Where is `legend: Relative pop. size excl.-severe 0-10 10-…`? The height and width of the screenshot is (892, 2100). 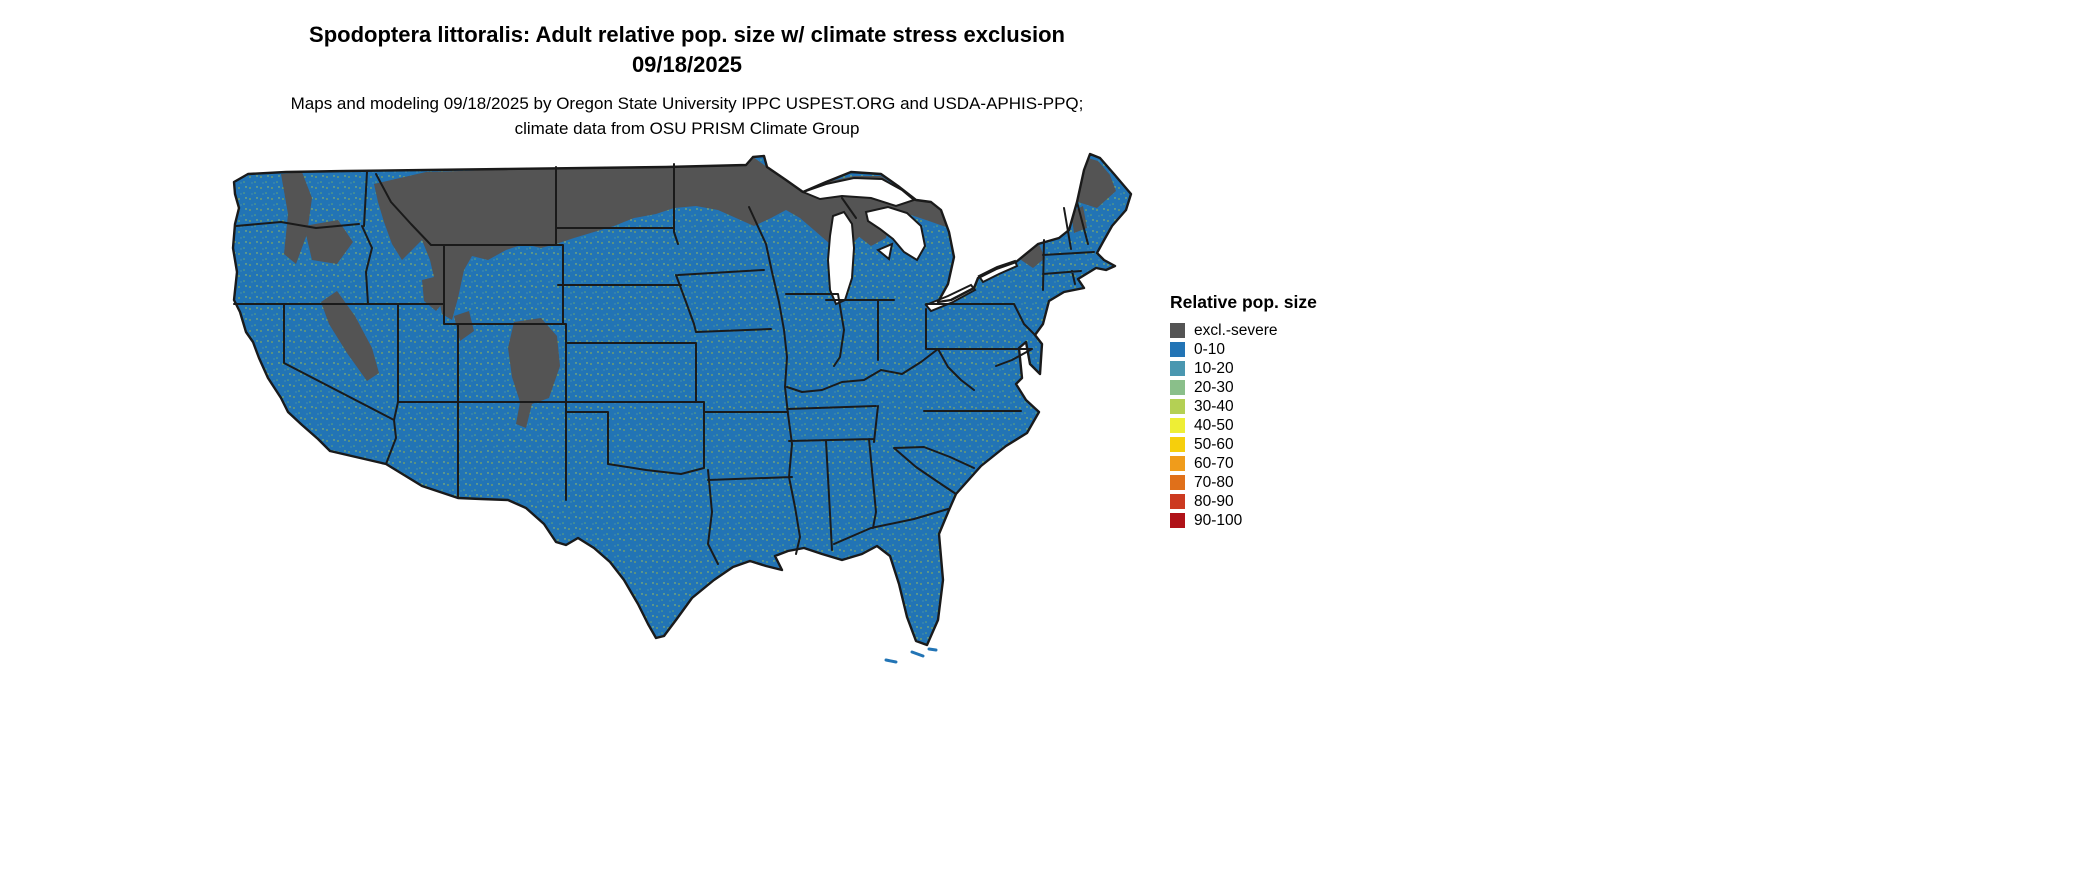
legend: Relative pop. size excl.-severe 0-10 10-… is located at coordinates (1280, 412).